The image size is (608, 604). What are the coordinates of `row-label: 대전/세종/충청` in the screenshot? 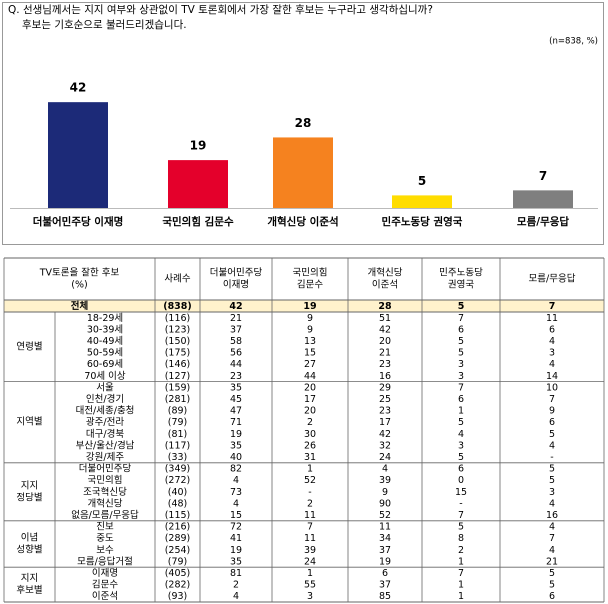 It's located at (105, 411).